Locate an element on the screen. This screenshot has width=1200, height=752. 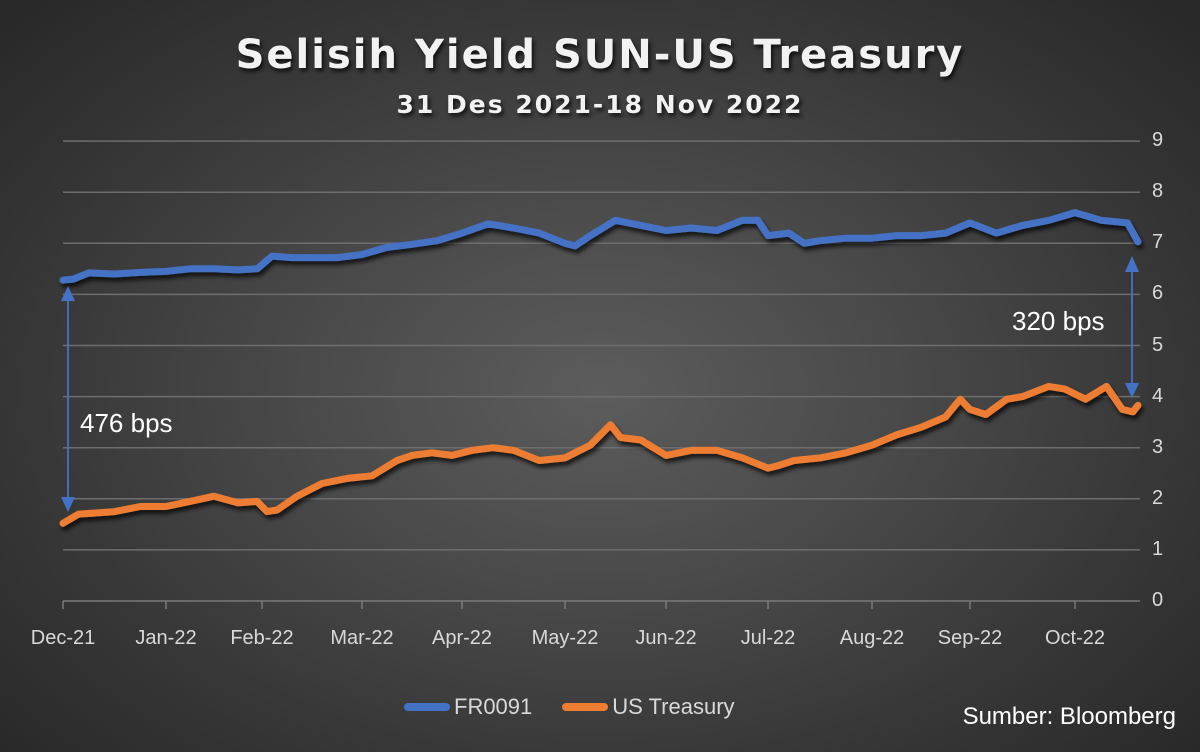
x-tick-label: Jul-22 is located at coordinates (768, 638).